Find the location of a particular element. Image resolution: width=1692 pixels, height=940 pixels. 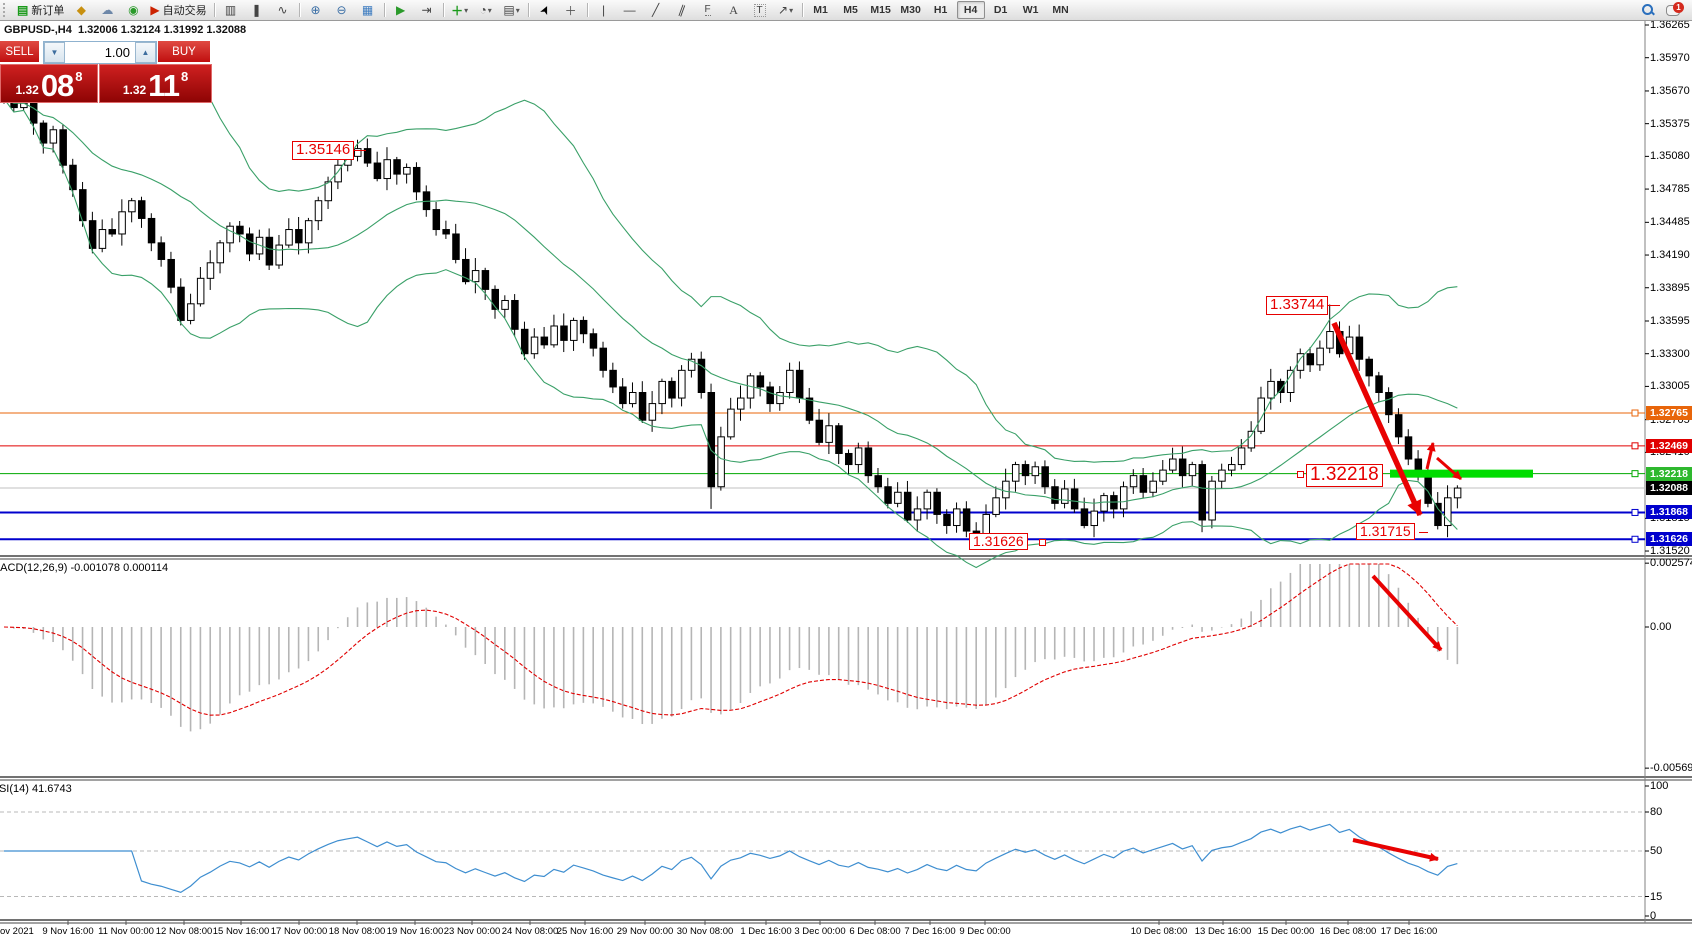

channel-button: ∥ is located at coordinates (682, 10).